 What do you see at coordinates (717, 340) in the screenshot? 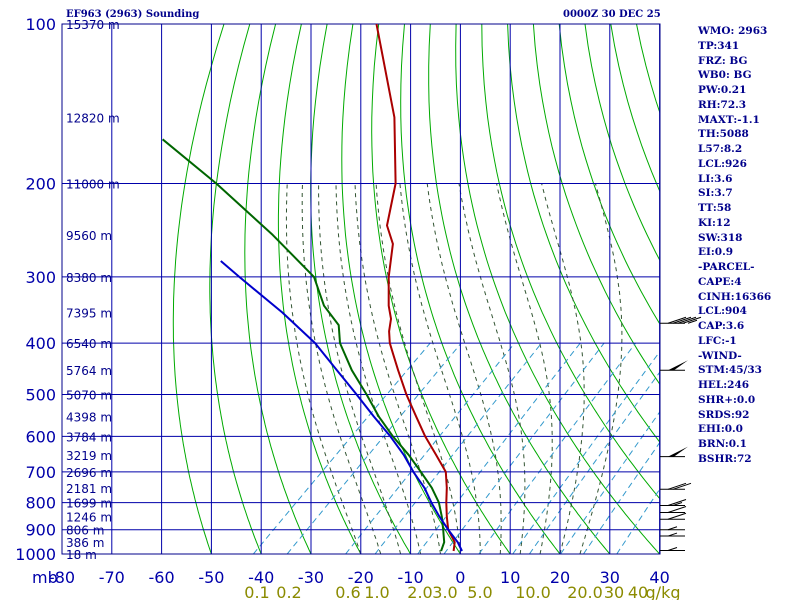
I see `index-item: LFC:-1` at bounding box center [717, 340].